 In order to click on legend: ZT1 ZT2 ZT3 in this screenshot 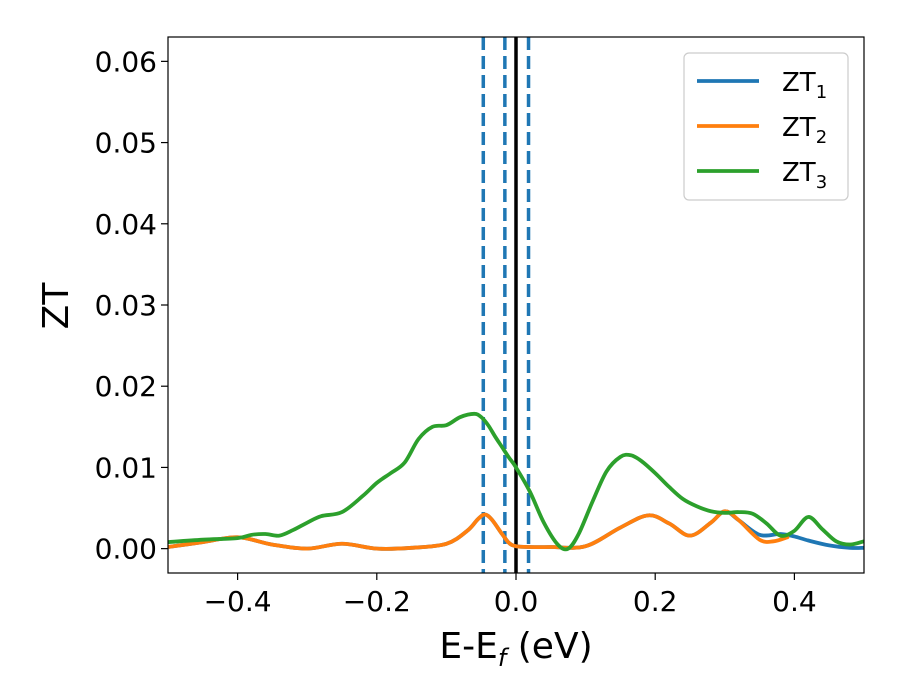, I will do `click(766, 126)`.